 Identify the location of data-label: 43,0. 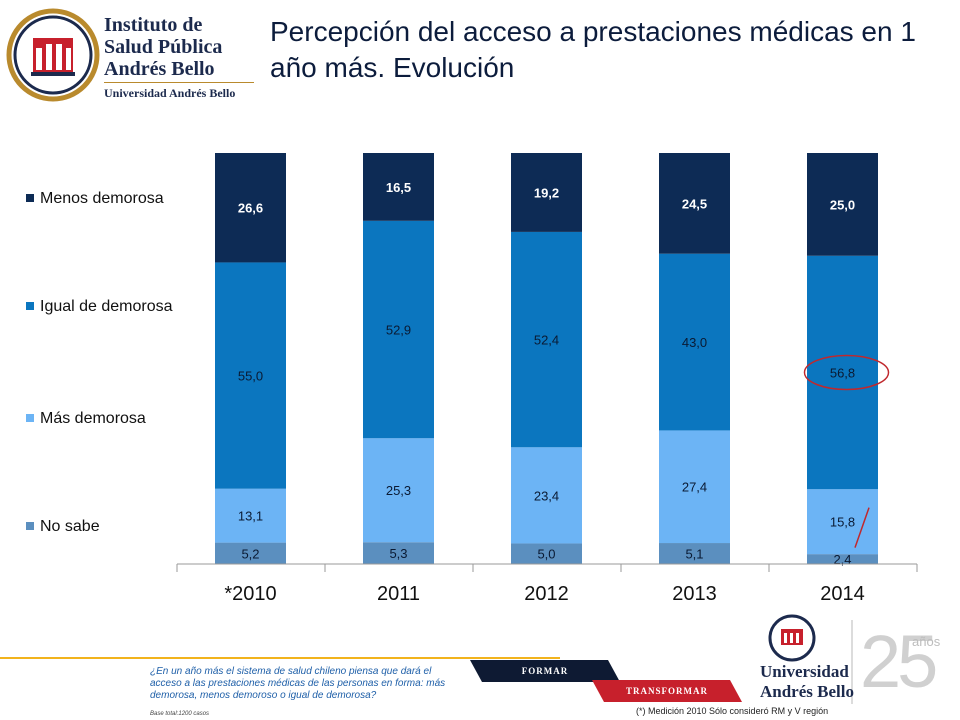
(694, 342).